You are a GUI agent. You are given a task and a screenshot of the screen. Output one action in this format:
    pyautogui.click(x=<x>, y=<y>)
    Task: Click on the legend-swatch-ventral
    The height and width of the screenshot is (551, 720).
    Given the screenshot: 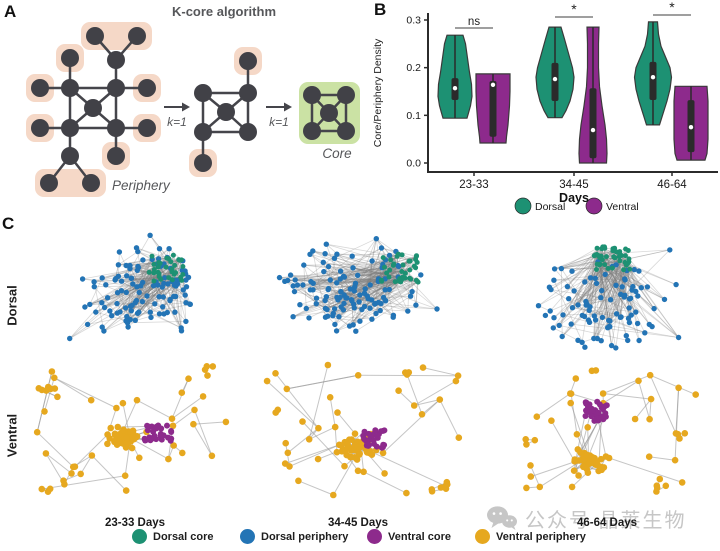 What is the action you would take?
    pyautogui.click(x=594, y=206)
    